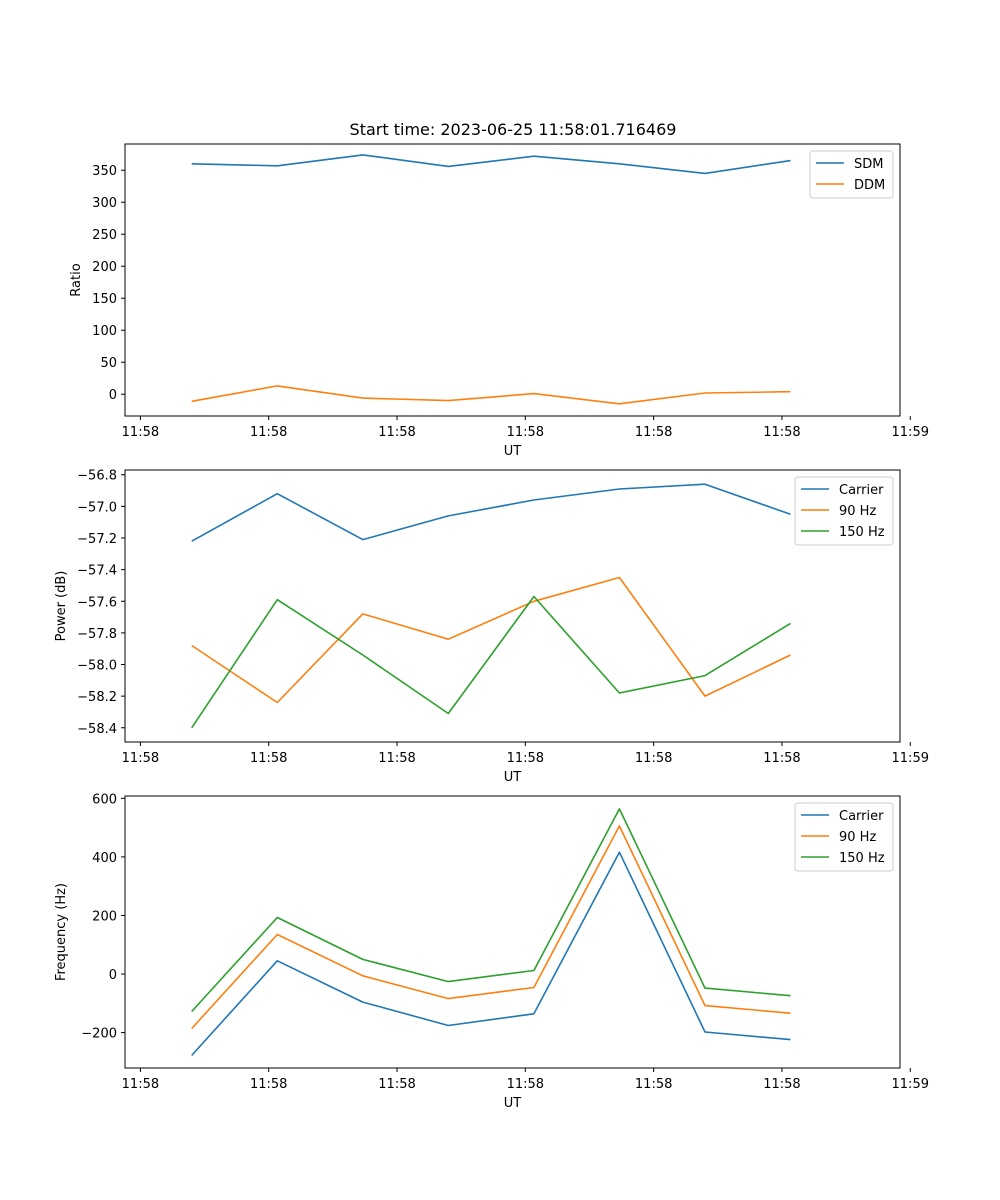  I want to click on legend-label: DDM, so click(869, 185).